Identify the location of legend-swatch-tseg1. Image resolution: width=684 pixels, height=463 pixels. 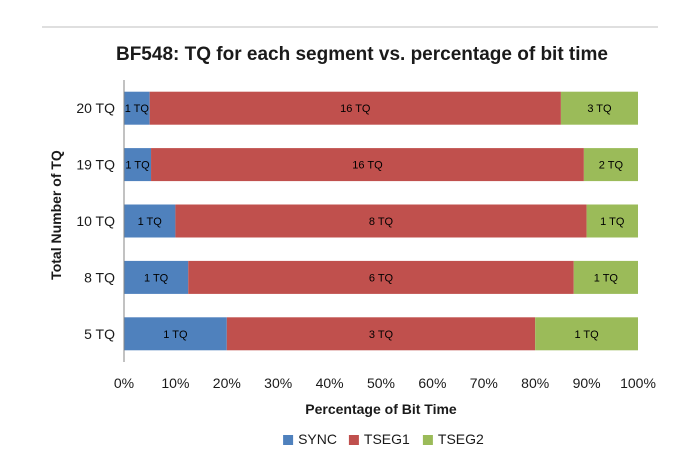
(353, 440).